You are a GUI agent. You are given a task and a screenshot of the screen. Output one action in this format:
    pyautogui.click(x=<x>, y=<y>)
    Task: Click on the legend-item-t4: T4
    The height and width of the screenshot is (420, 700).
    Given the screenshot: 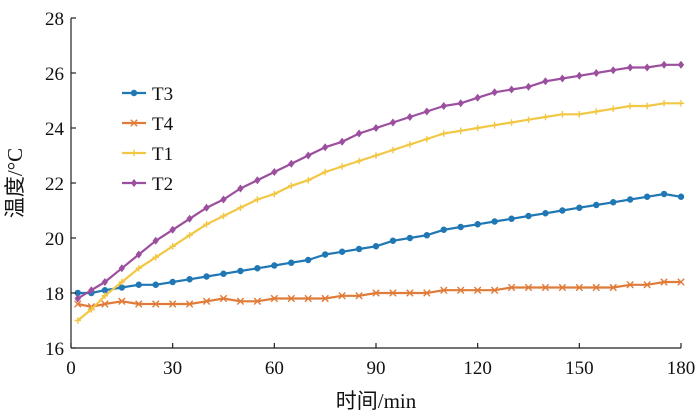 What is the action you would take?
    pyautogui.click(x=148, y=124)
    